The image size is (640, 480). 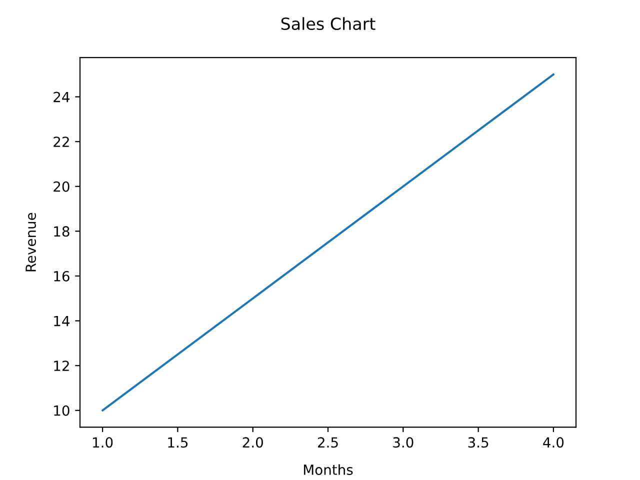 I want to click on y-tick-label: 18, so click(x=62, y=231).